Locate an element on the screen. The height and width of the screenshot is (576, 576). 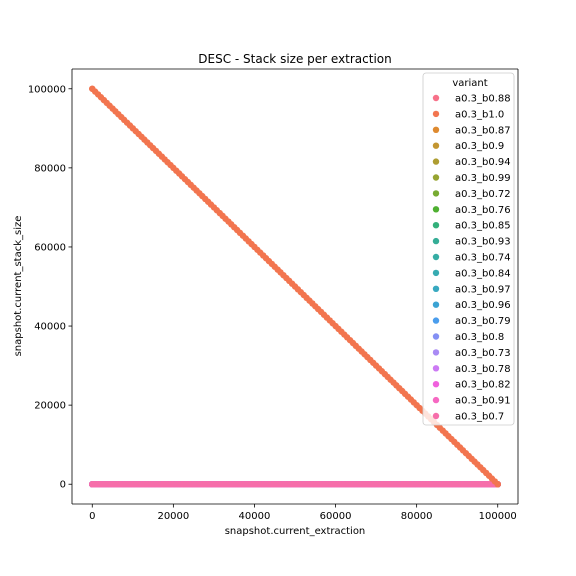
y-axis-label: snapshot.current_stack_size is located at coordinates (18, 286).